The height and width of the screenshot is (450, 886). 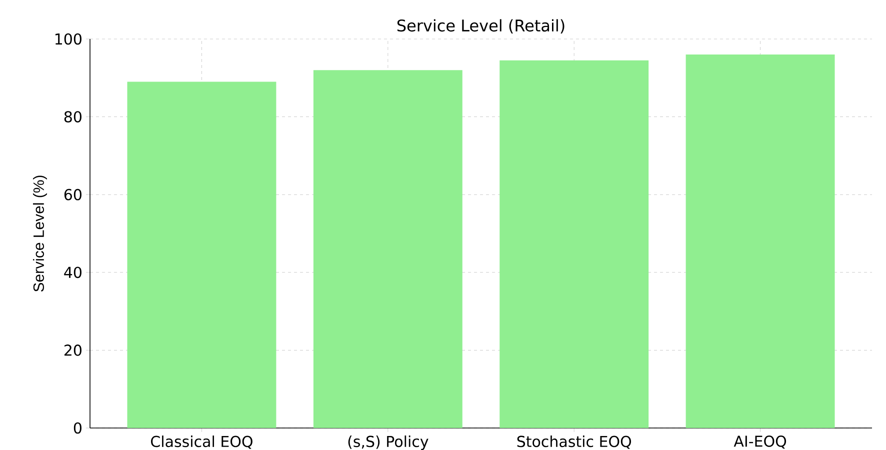 What do you see at coordinates (388, 443) in the screenshot?
I see `x-tick-label: (s,S) Policy` at bounding box center [388, 443].